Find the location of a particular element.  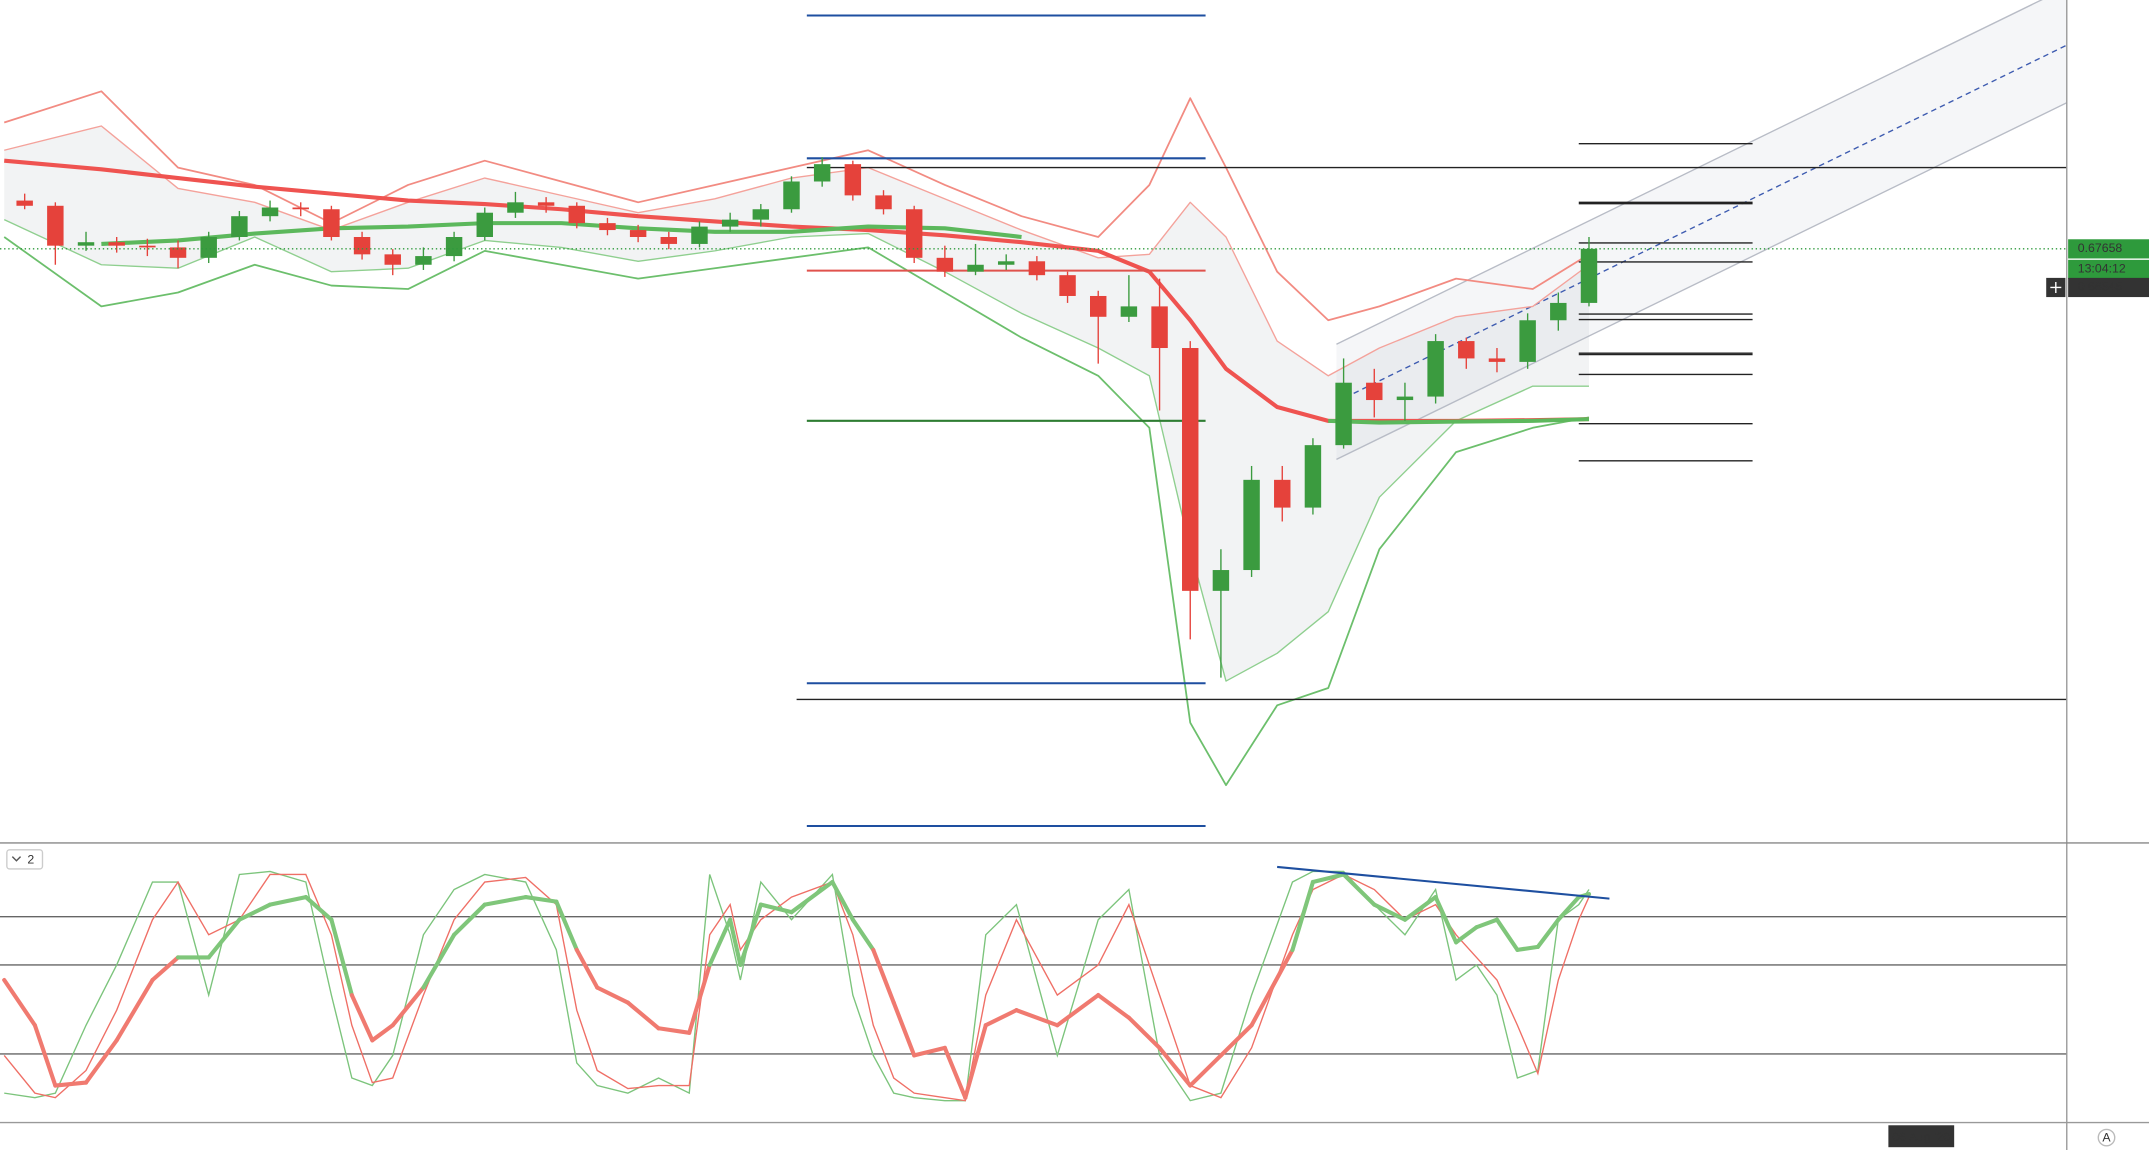

channel-fill is located at coordinates (1701, 230).